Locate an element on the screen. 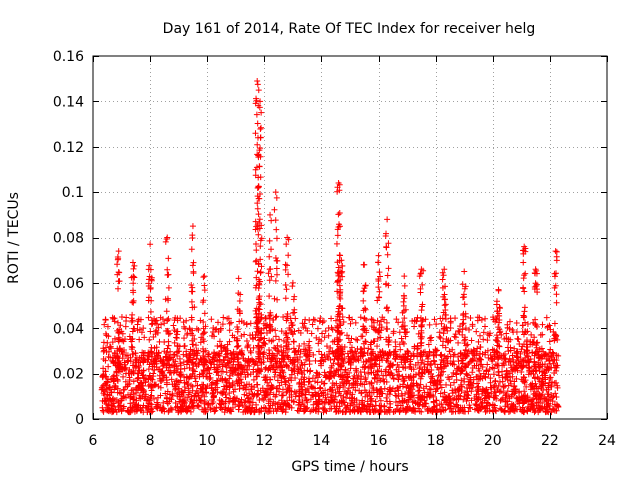  x-tick-label: 8 is located at coordinates (150, 441).